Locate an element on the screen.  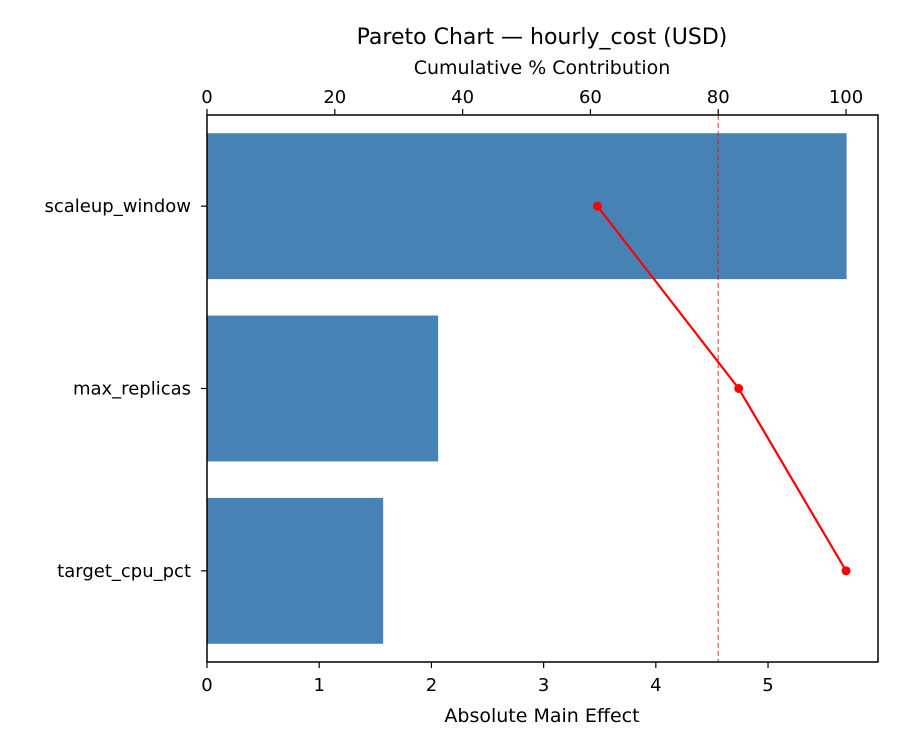
secondary-x-tick-label: 80 is located at coordinates (718, 97).